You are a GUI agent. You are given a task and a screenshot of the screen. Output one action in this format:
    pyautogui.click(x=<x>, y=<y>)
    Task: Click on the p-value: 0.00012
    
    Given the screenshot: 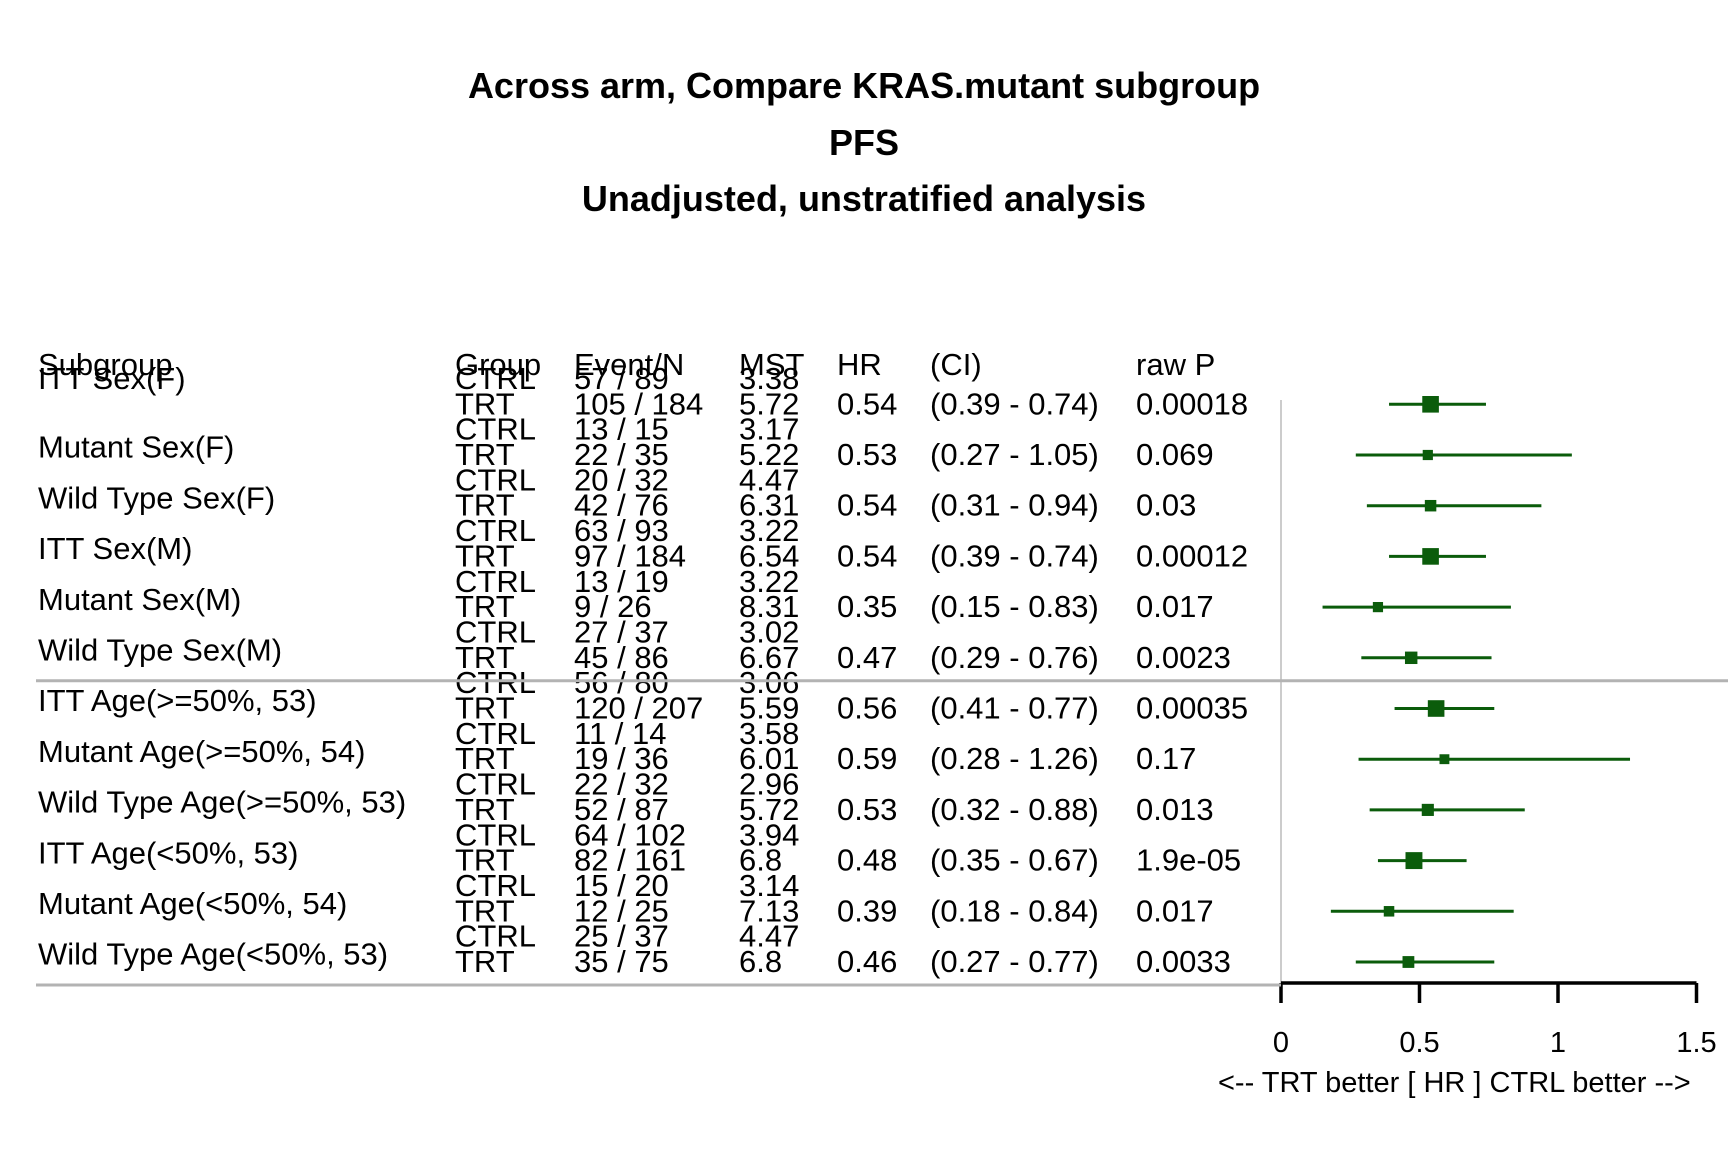 What is the action you would take?
    pyautogui.click(x=1192, y=555)
    